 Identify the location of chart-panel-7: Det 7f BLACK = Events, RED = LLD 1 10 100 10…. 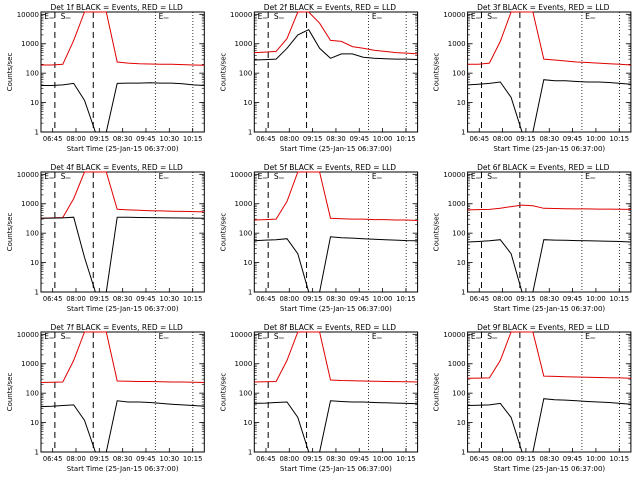
(105, 398).